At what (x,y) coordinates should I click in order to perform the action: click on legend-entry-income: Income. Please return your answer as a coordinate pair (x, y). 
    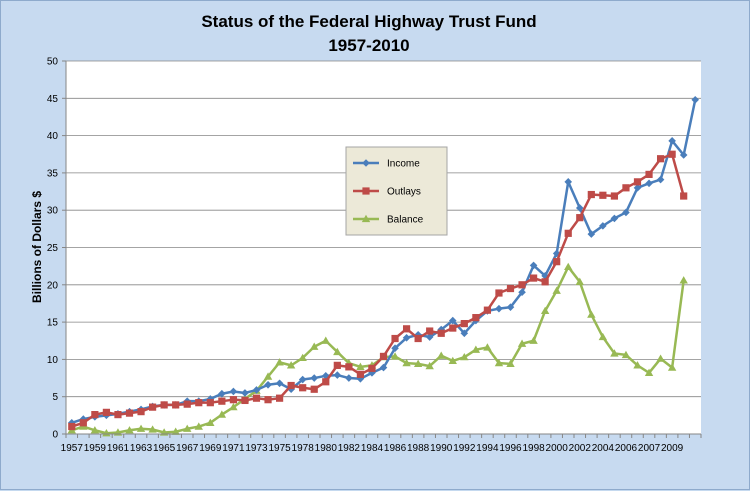
    Looking at the image, I should click on (386, 164).